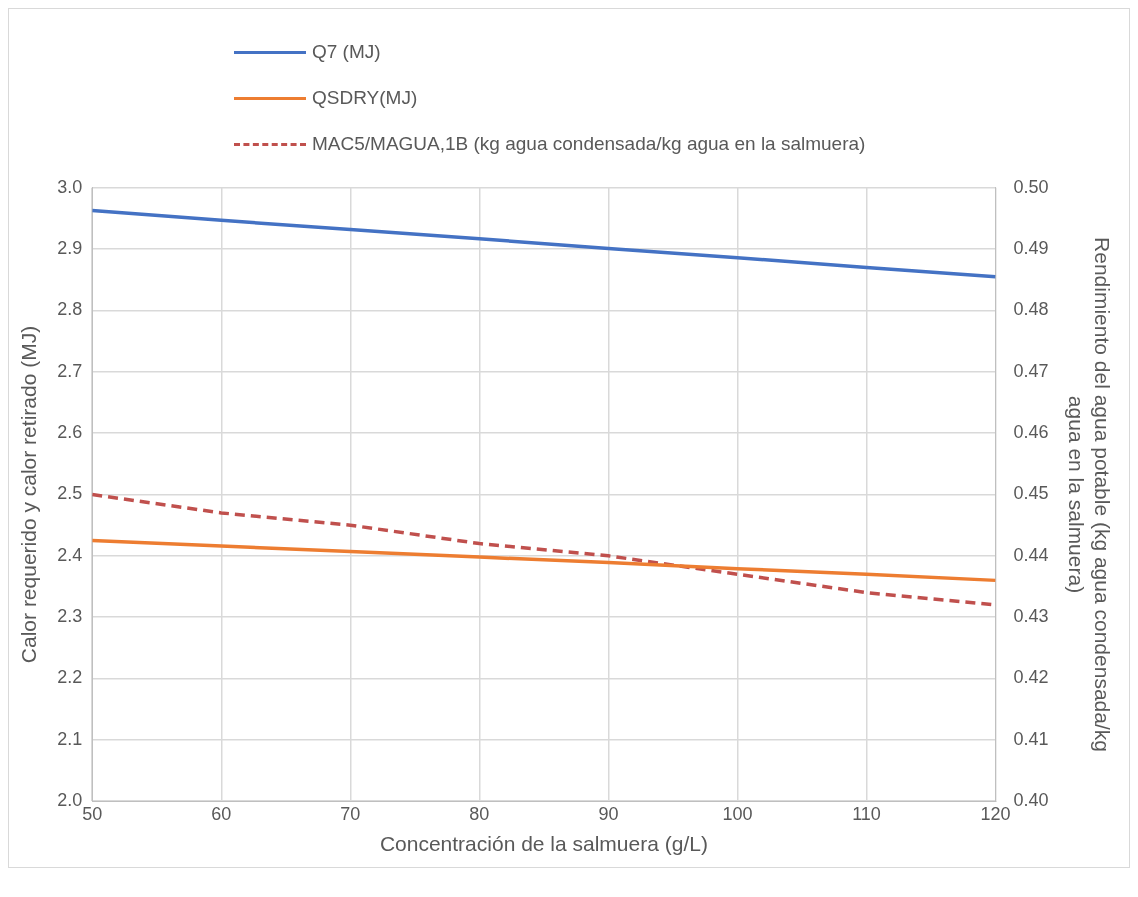 The width and height of the screenshot is (1138, 897). Describe the element at coordinates (70, 248) in the screenshot. I see `y-tick-label: 2.9` at that location.